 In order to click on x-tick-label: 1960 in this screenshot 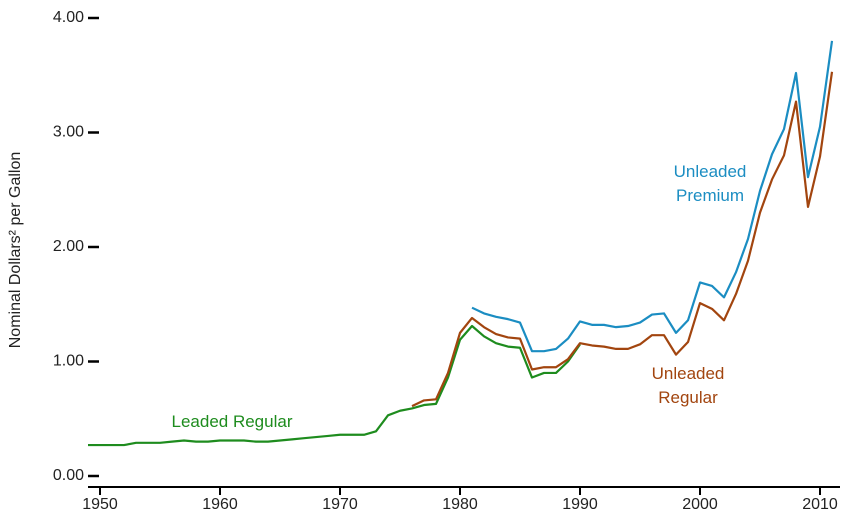, I will do `click(220, 504)`.